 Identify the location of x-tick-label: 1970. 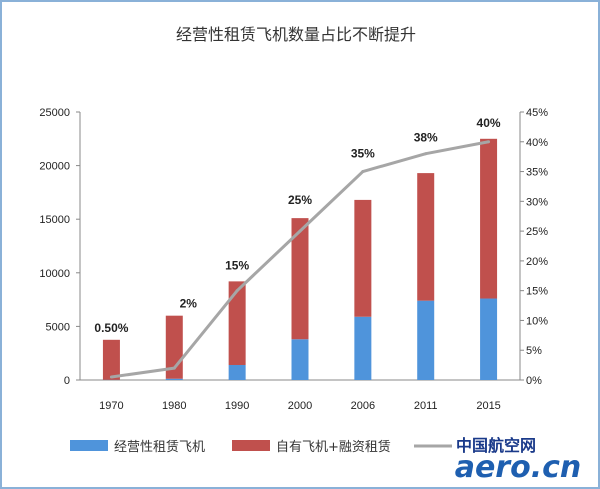
(111, 406).